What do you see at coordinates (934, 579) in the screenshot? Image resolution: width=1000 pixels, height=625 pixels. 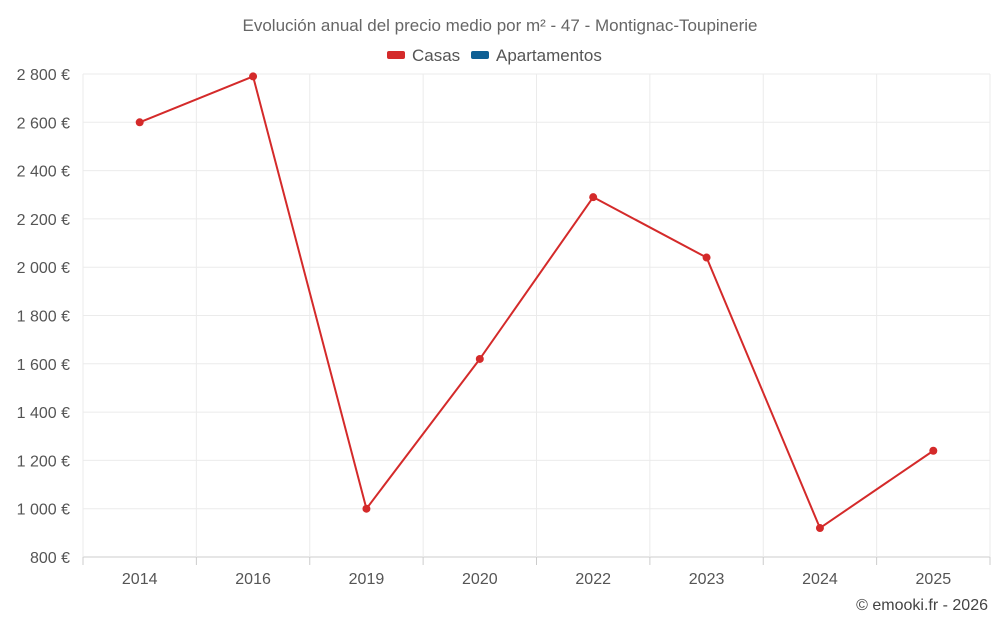 I see `x-tick-label: 2025` at bounding box center [934, 579].